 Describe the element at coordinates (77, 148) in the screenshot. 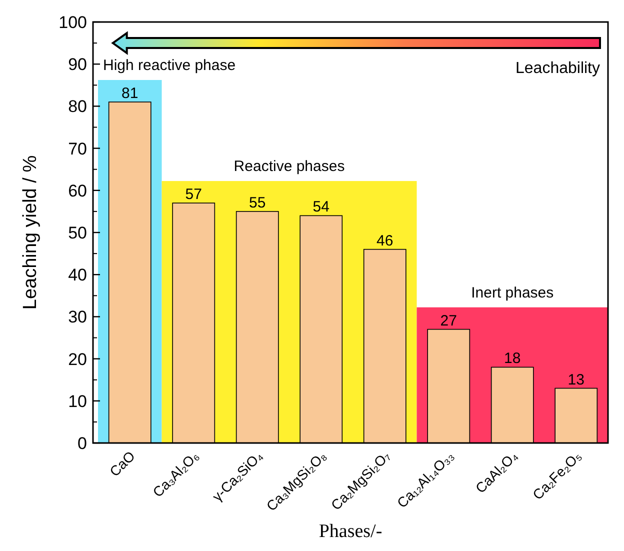

I see `y-tick-label: 70` at that location.